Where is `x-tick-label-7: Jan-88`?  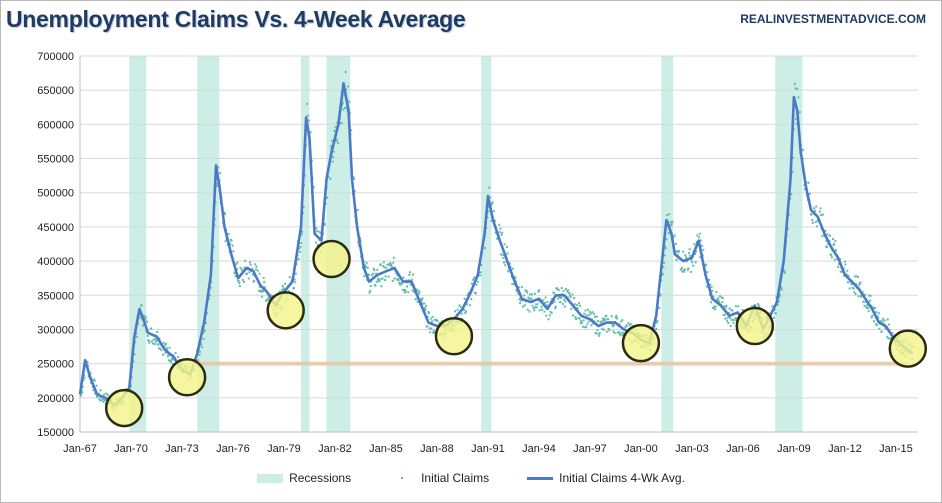
x-tick-label-7: Jan-88 is located at coordinates (437, 449).